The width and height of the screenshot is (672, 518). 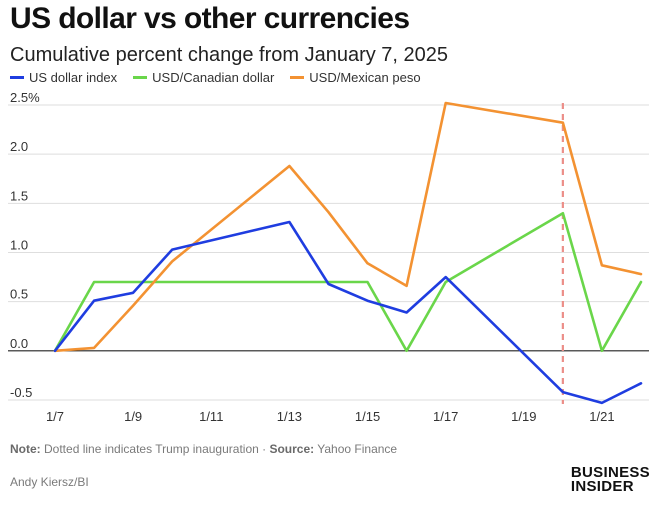 I want to click on x-tick-label: 1/9, so click(x=133, y=416).